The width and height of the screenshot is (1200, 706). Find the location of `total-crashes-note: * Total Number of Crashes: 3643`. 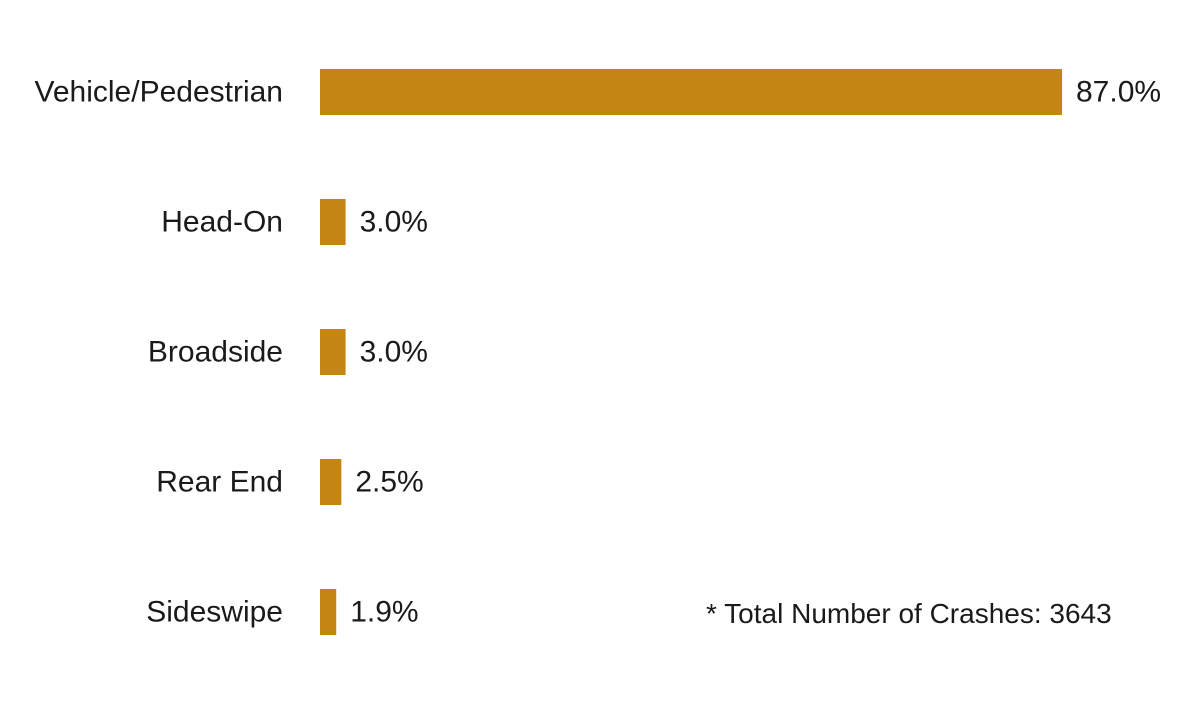

total-crashes-note: * Total Number of Crashes: 3643 is located at coordinates (909, 613).